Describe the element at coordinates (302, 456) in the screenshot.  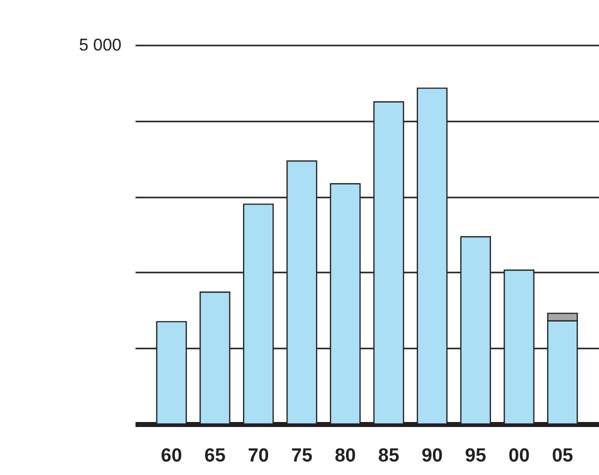
I see `x-tick-label: 75` at that location.